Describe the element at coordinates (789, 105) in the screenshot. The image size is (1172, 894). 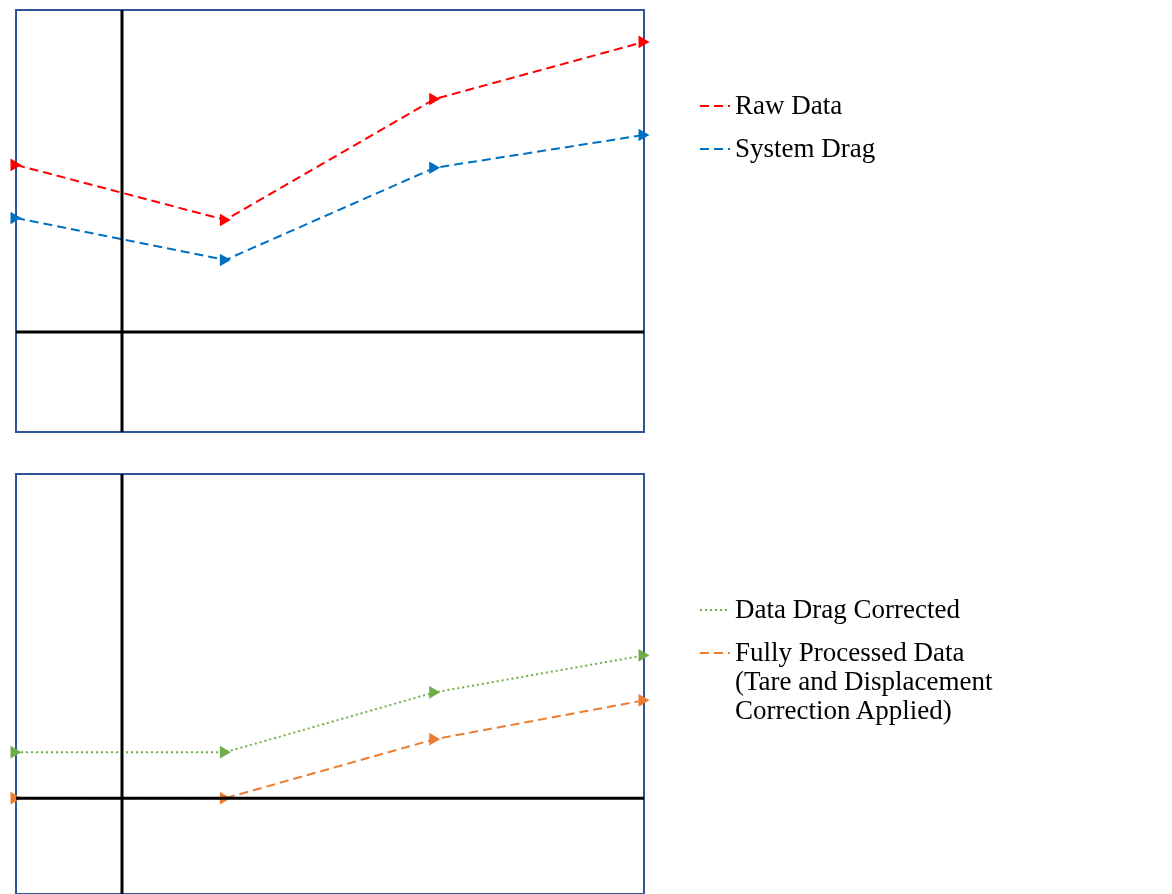
I see `legend-label: Raw Data` at that location.